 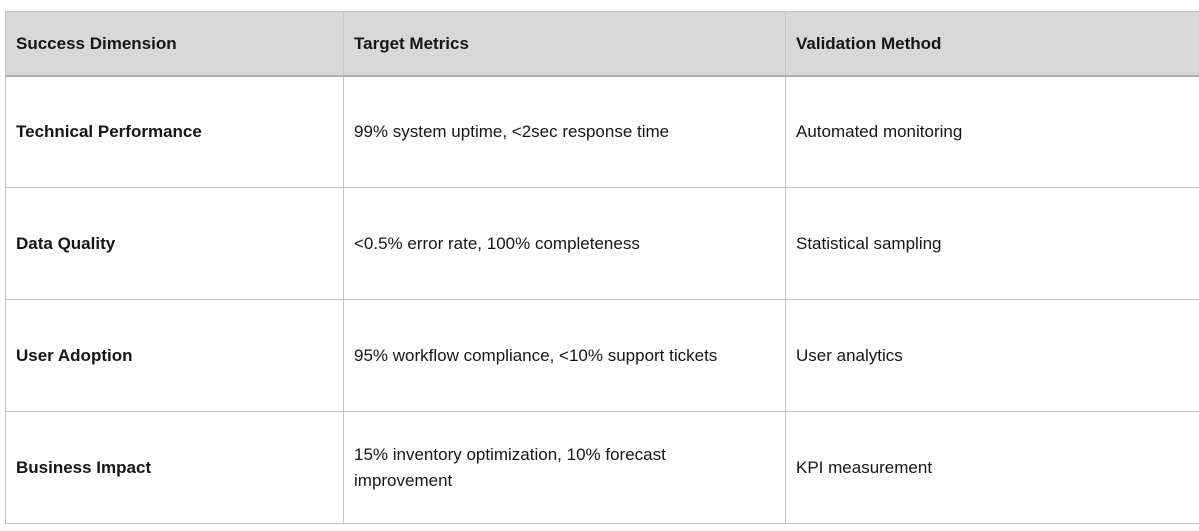 I want to click on cell-validation-data-quality: Statistical sampling, so click(x=992, y=243).